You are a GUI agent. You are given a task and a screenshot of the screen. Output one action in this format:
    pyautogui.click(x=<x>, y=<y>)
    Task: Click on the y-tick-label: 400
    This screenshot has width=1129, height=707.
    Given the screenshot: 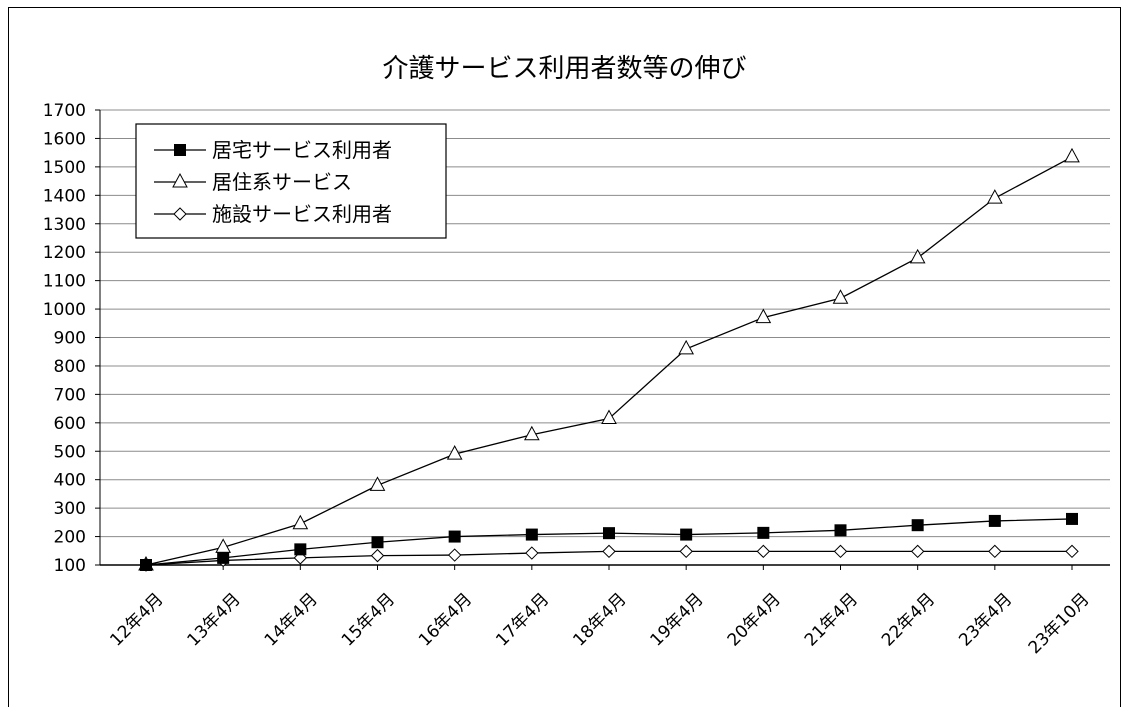 What is the action you would take?
    pyautogui.click(x=70, y=481)
    